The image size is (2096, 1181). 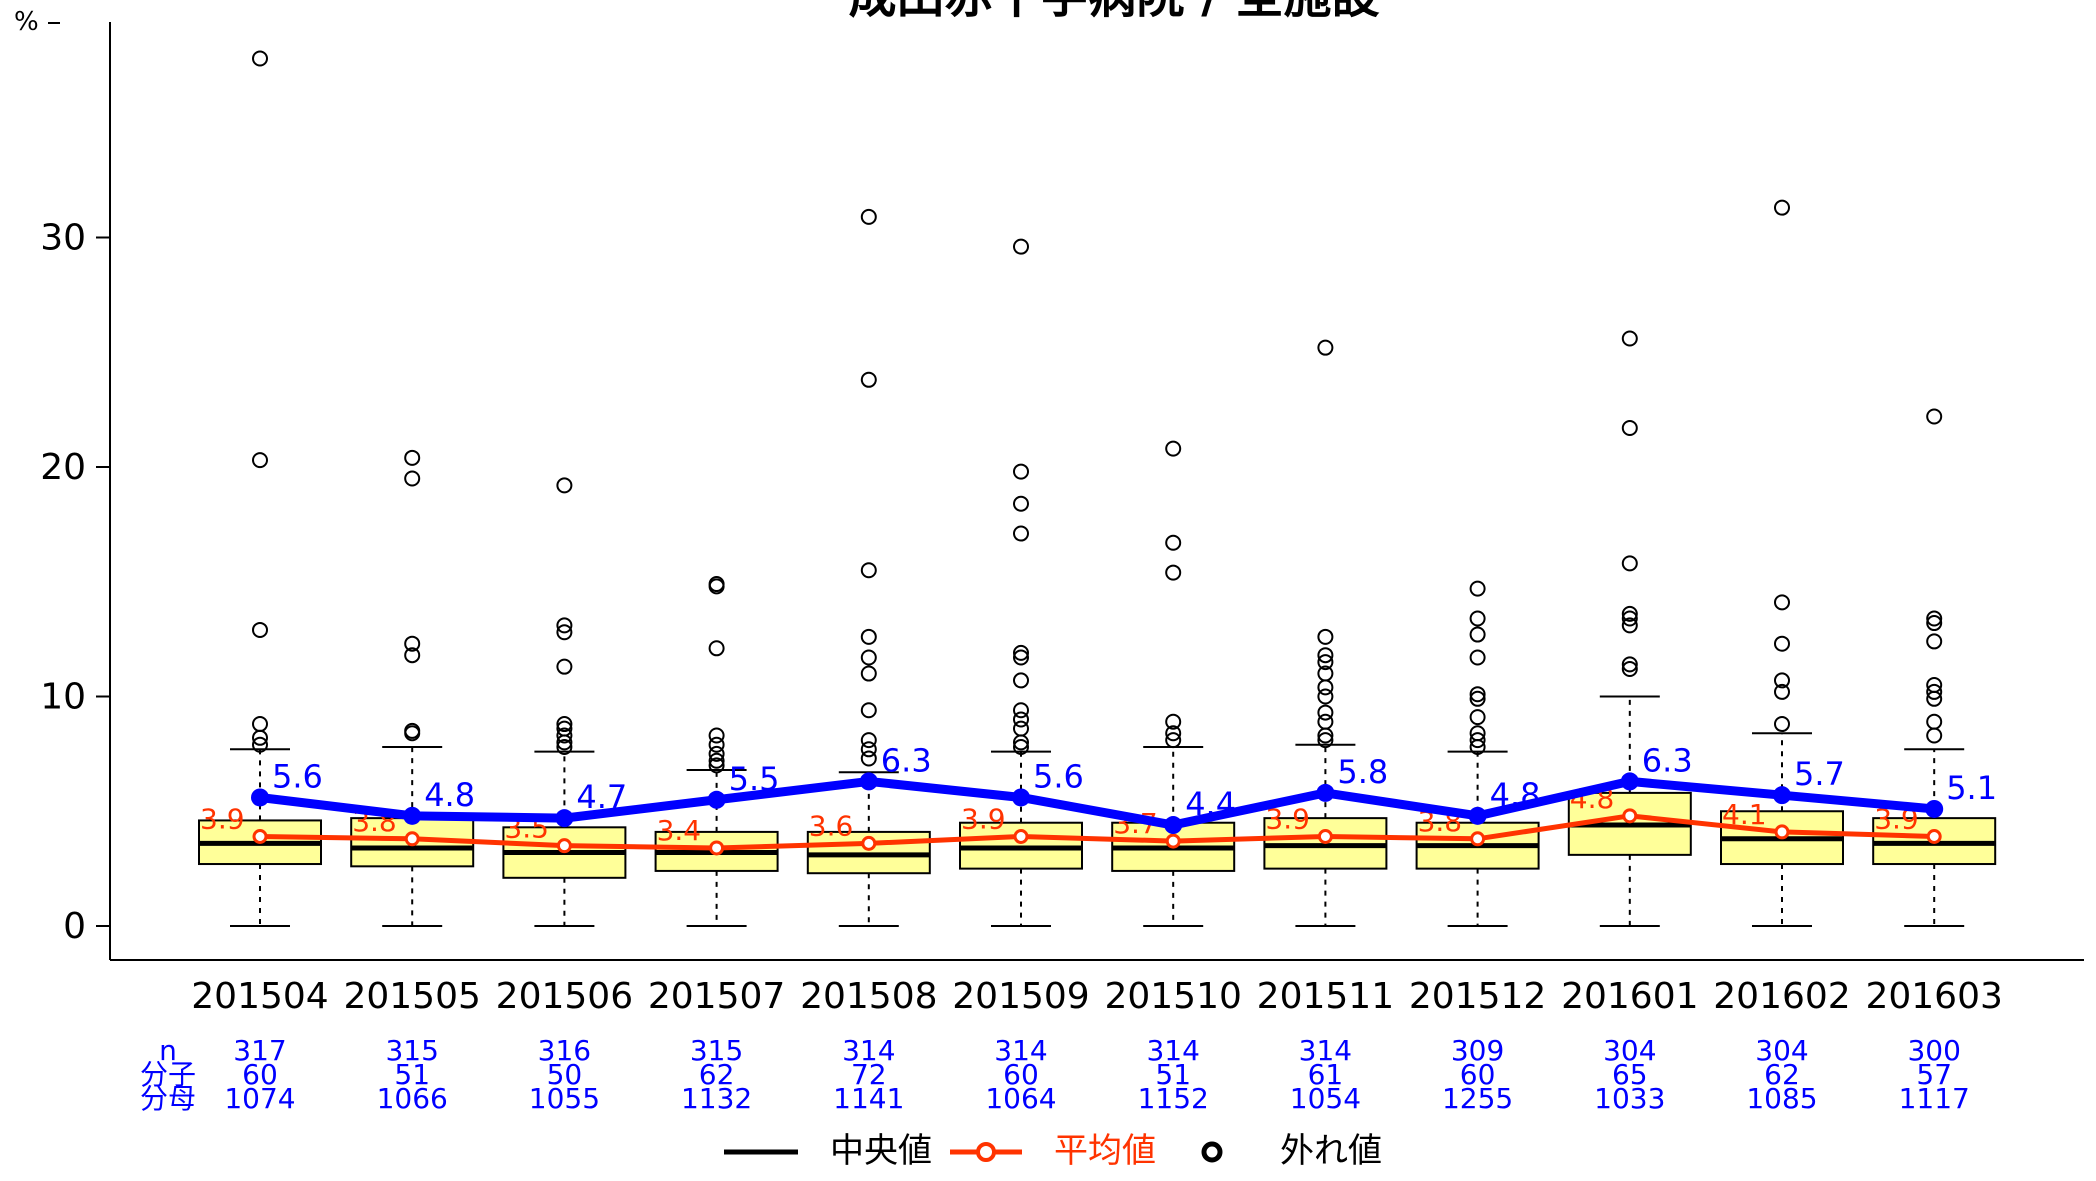 I want to click on table-row-label: 分子, so click(x=168, y=1074).